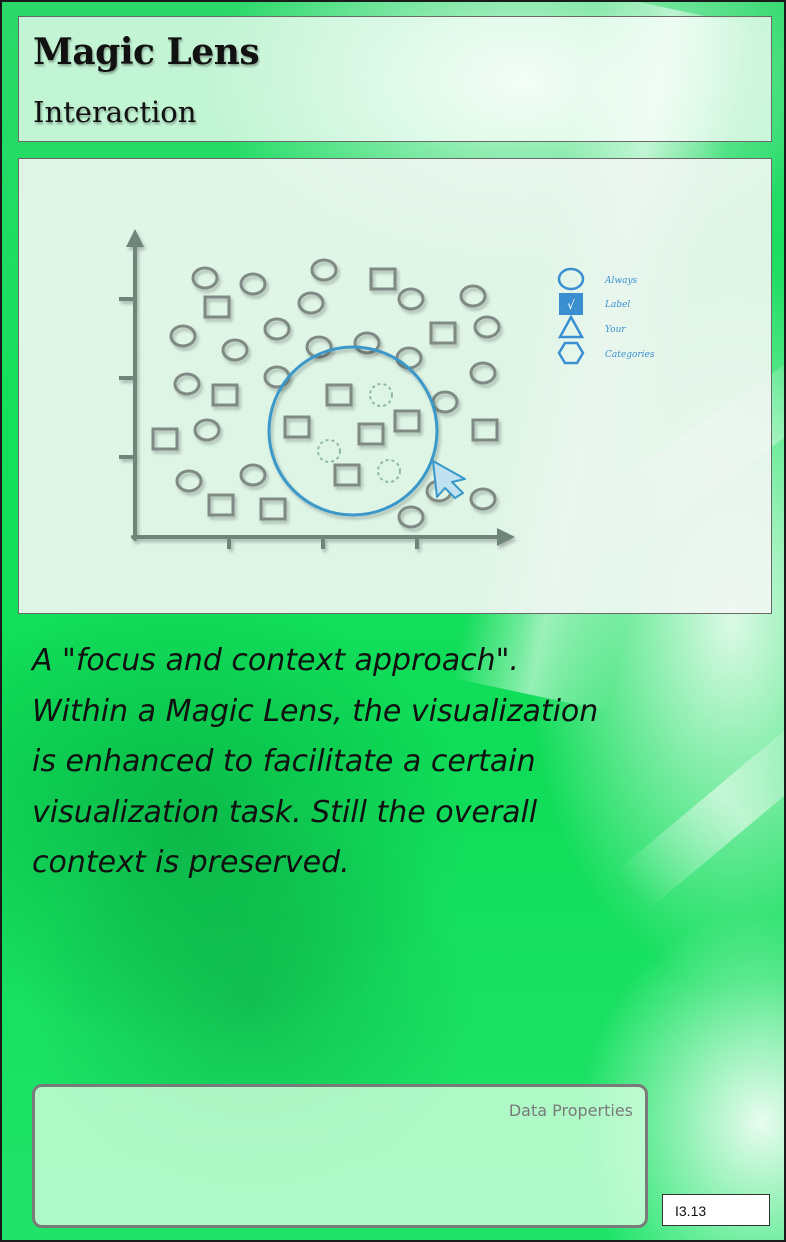 This screenshot has width=786, height=1242. What do you see at coordinates (571, 279) in the screenshot?
I see `circle-icon` at bounding box center [571, 279].